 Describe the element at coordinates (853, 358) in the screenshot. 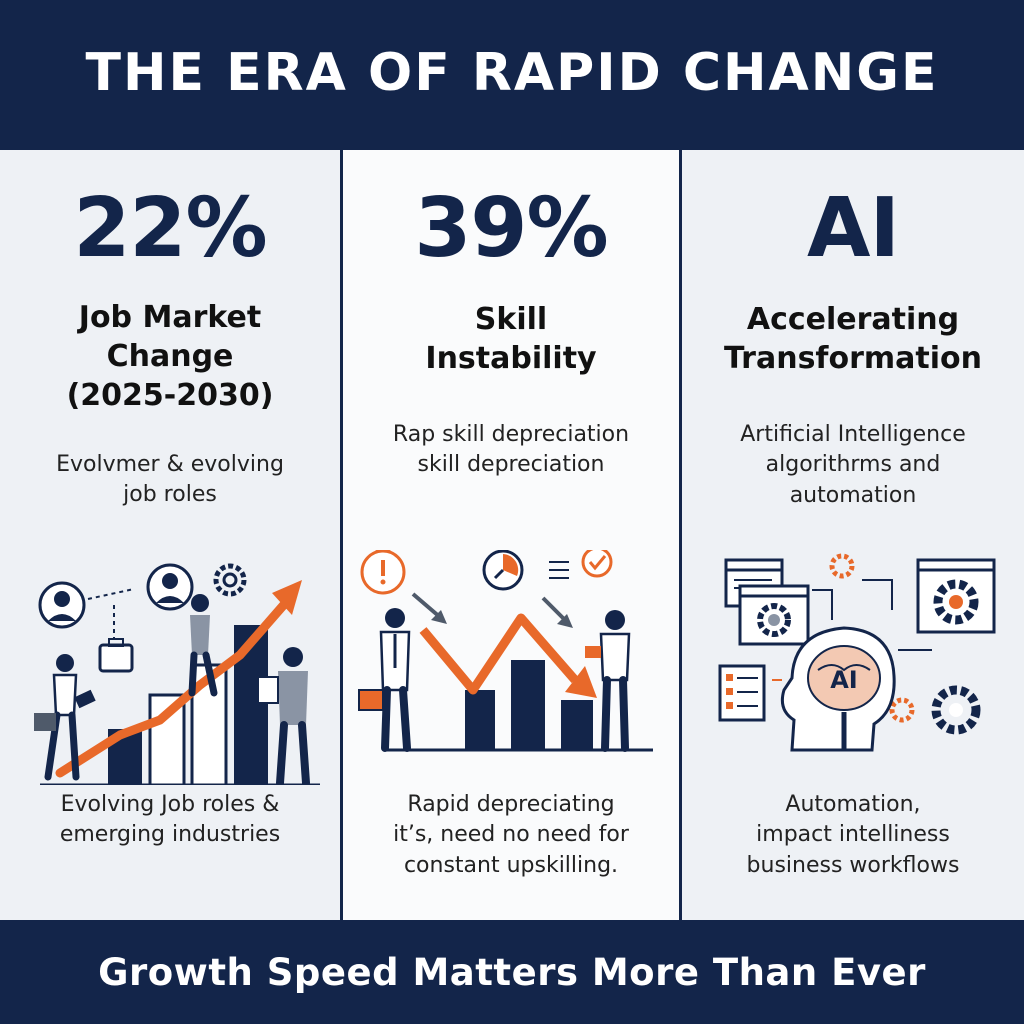

I see `subtitle-line: Transformation` at that location.